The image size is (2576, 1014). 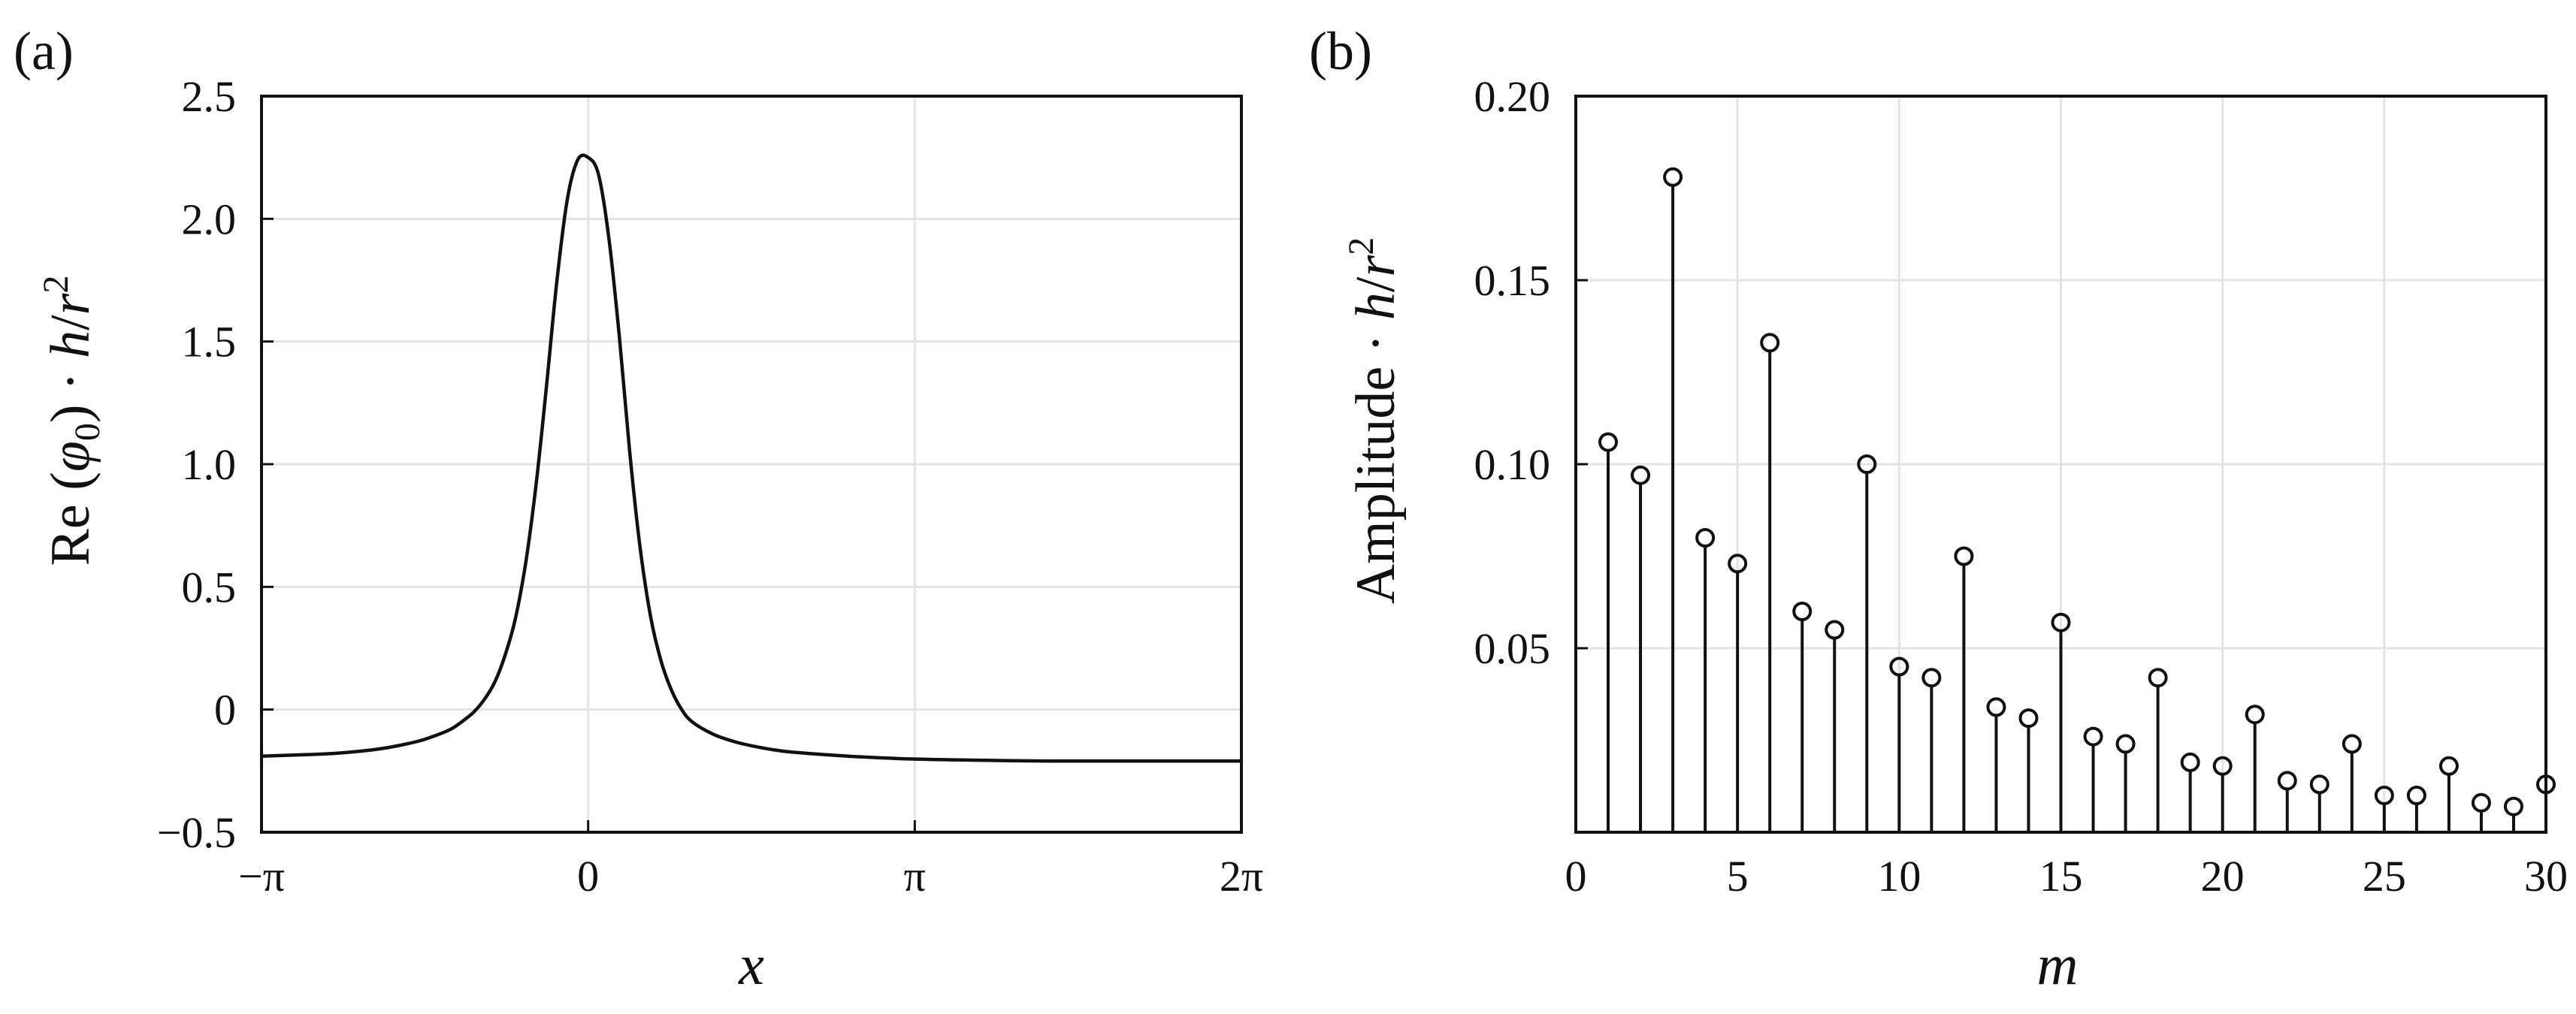 I want to click on panel-b-y-tick-label: 0.05, so click(x=1512, y=648).